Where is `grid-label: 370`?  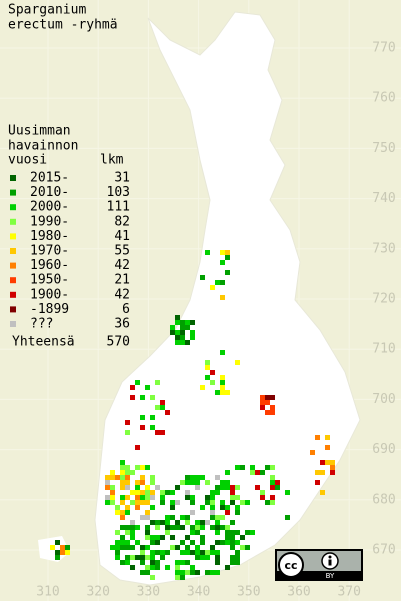 grid-label: 370 is located at coordinates (348, 592).